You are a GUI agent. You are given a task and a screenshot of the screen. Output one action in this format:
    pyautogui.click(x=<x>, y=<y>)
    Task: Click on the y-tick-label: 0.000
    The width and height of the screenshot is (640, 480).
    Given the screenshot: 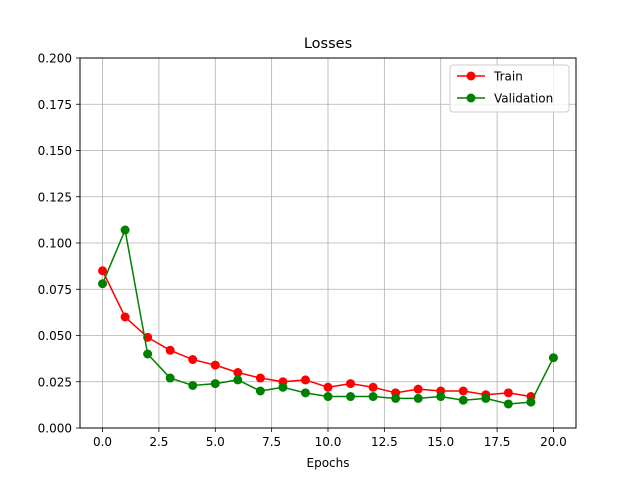 What is the action you would take?
    pyautogui.click(x=55, y=429)
    